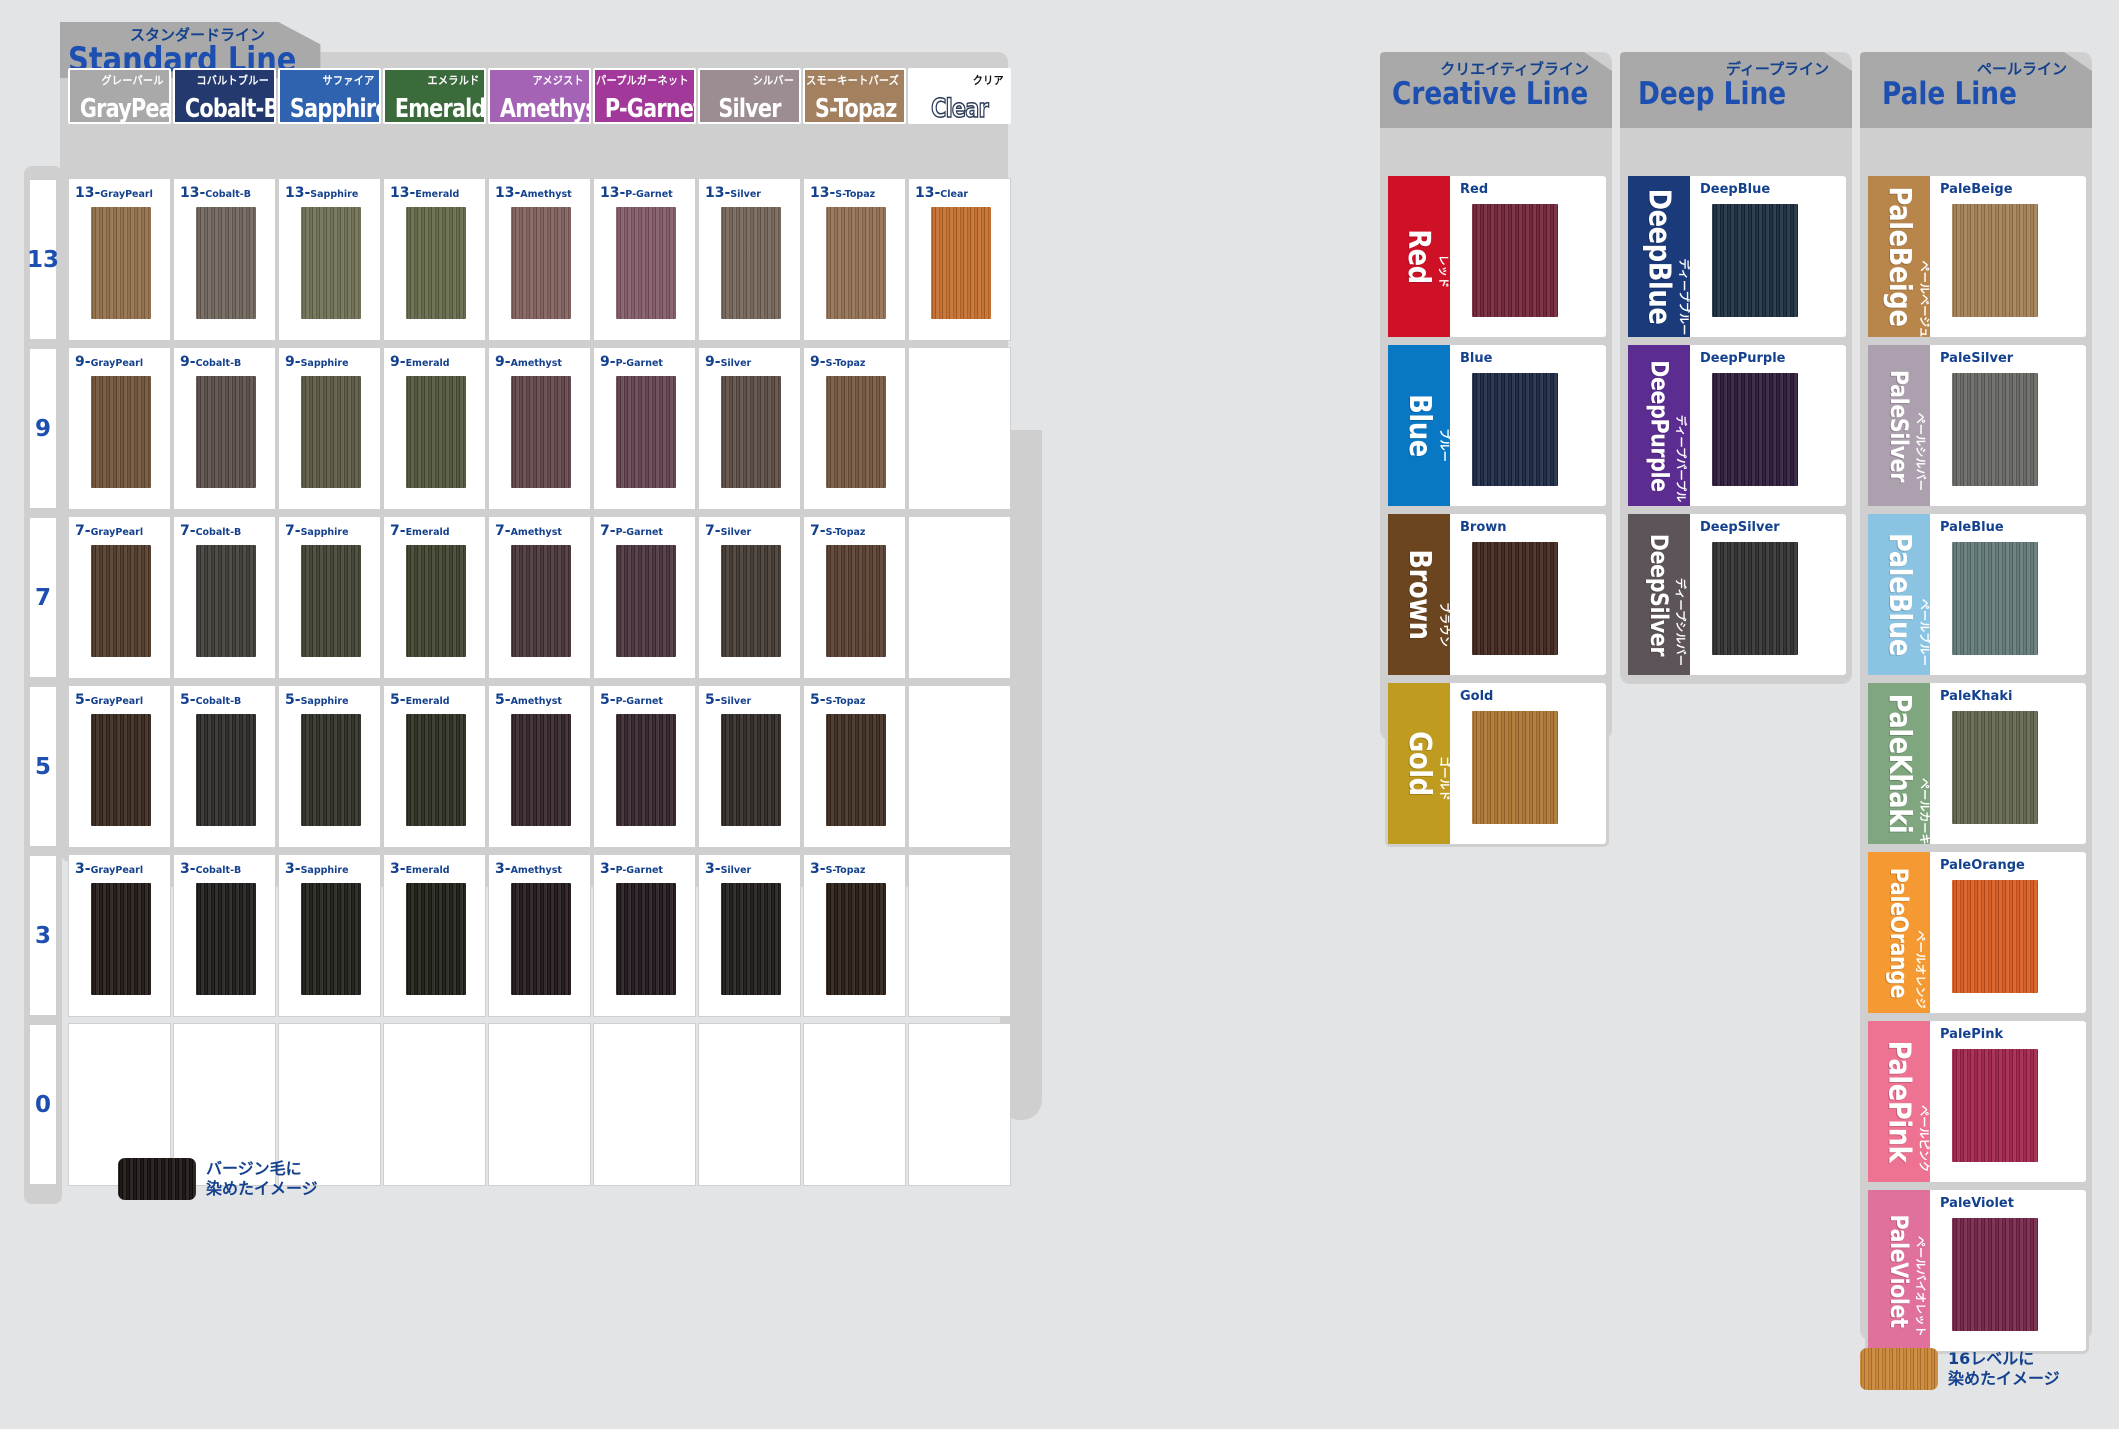 The width and height of the screenshot is (2119, 1429). What do you see at coordinates (43, 597) in the screenshot?
I see `level-label-7: 7` at bounding box center [43, 597].